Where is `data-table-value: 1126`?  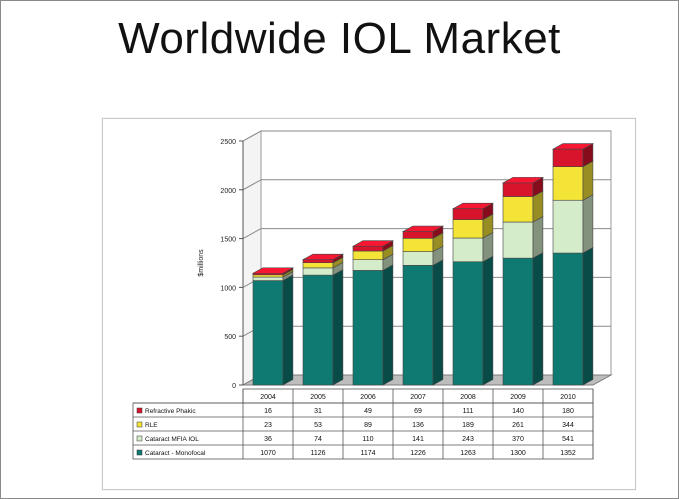 data-table-value: 1126 is located at coordinates (317, 453).